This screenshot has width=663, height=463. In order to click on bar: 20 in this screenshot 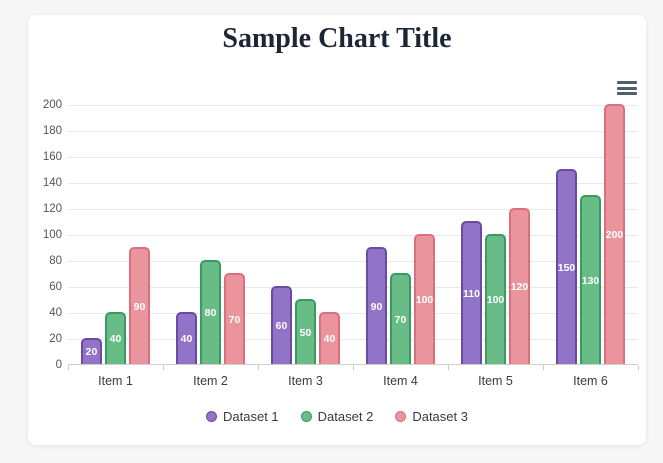, I will do `click(91, 351)`.